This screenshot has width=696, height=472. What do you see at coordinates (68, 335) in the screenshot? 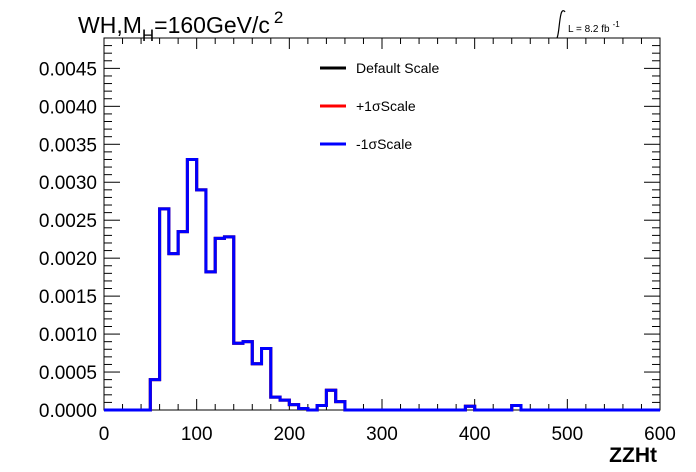
I see `y-tick-label: 0.0010` at bounding box center [68, 335].